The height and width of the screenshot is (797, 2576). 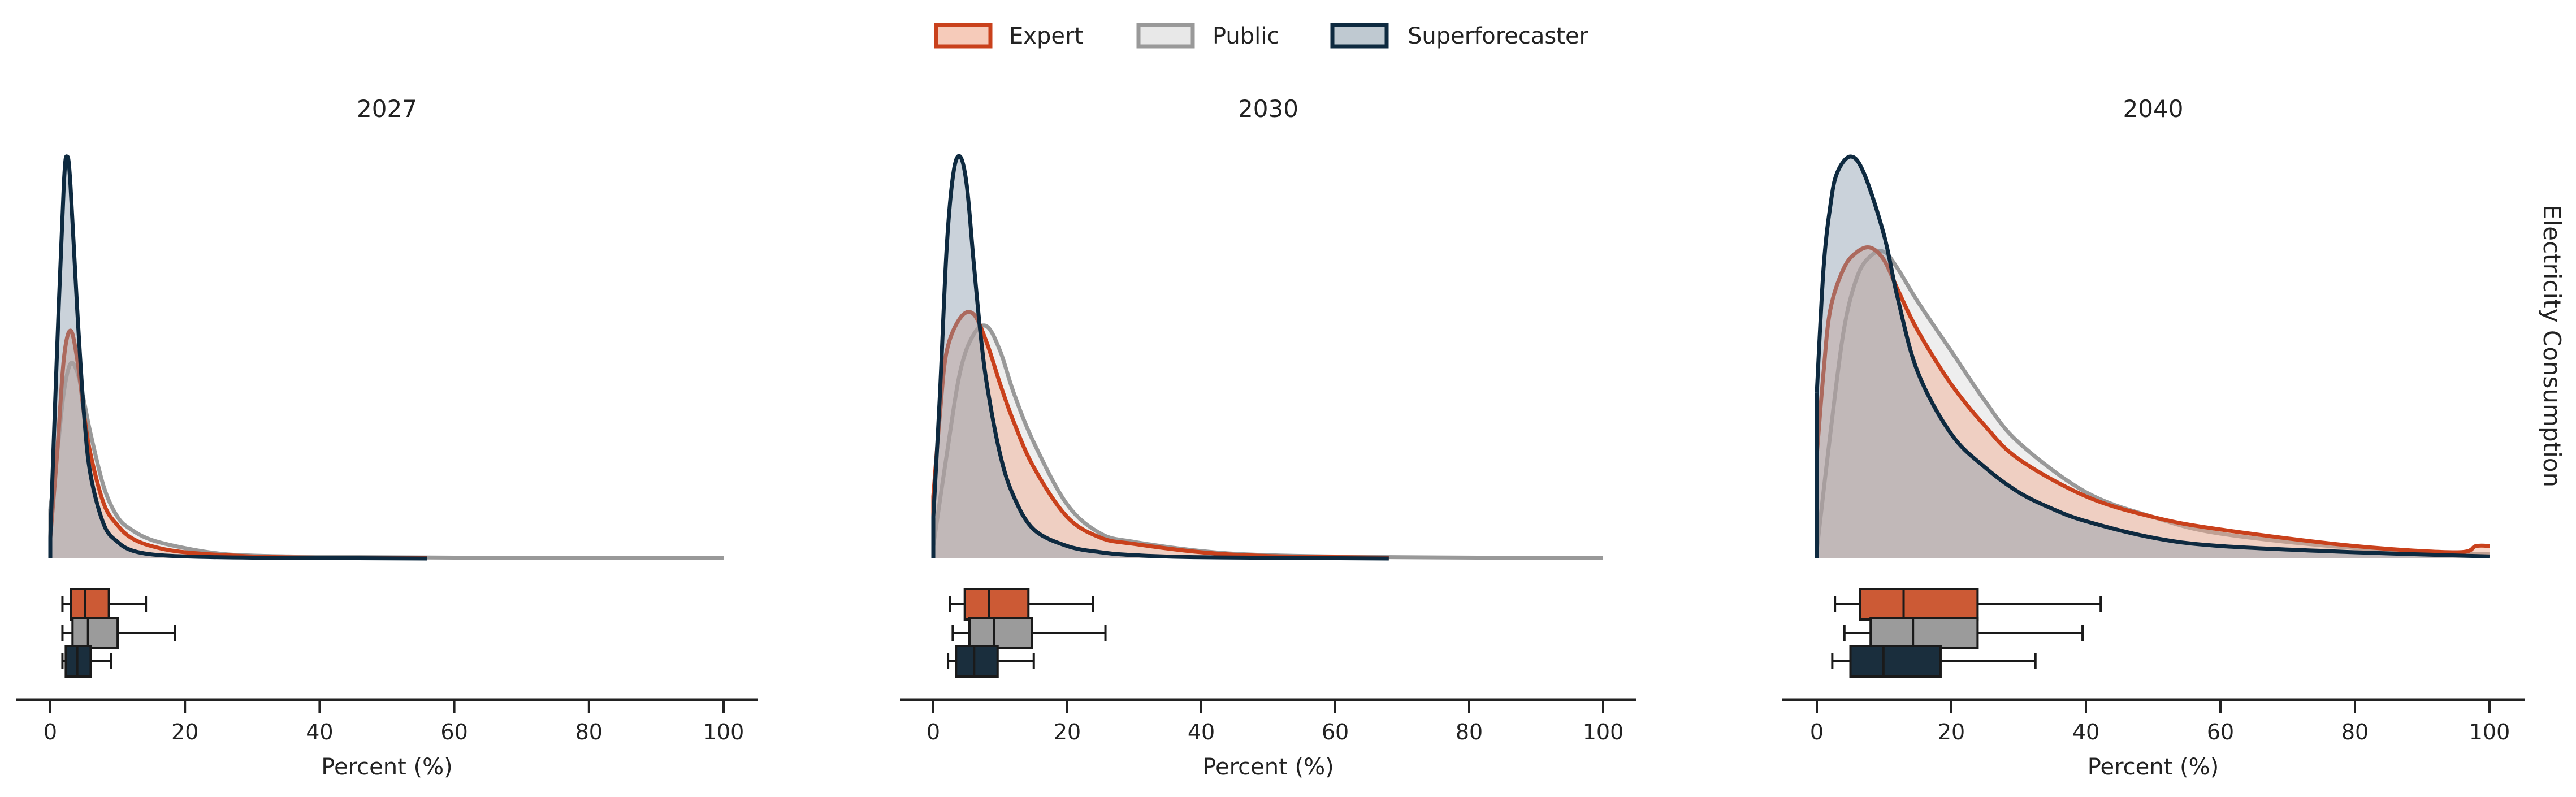 What do you see at coordinates (387, 109) in the screenshot?
I see `panel-title: 2027` at bounding box center [387, 109].